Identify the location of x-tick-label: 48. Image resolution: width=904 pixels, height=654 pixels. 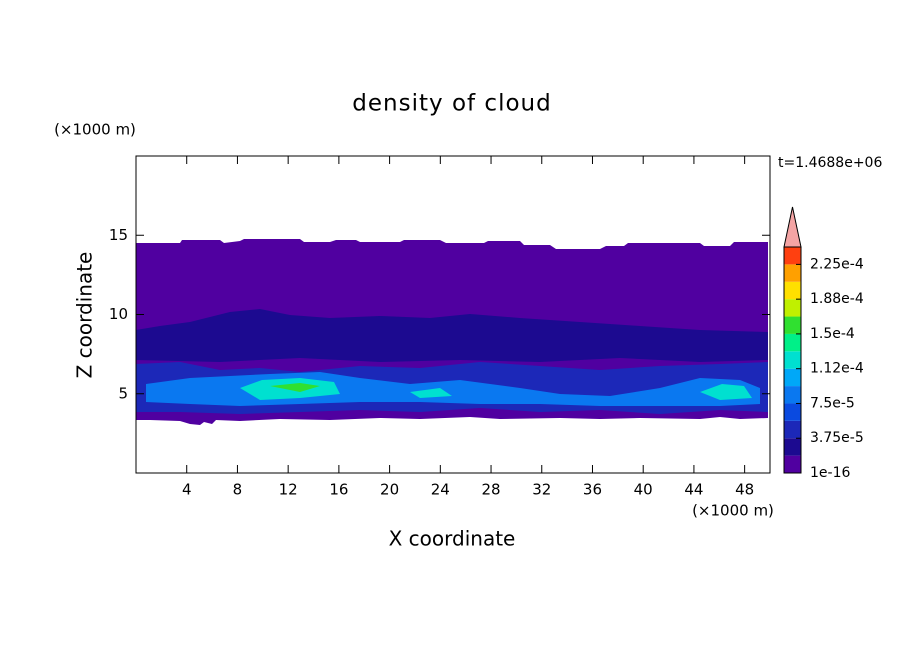
(744, 490).